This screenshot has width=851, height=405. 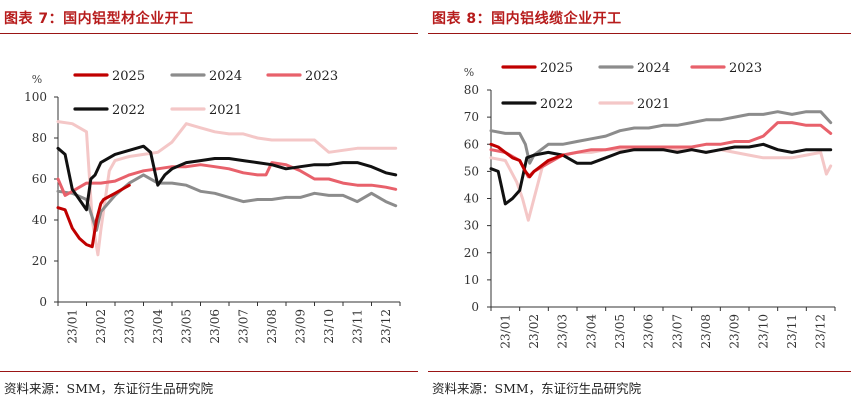 What do you see at coordinates (471, 226) in the screenshot?
I see `y-tick-label: 30` at bounding box center [471, 226].